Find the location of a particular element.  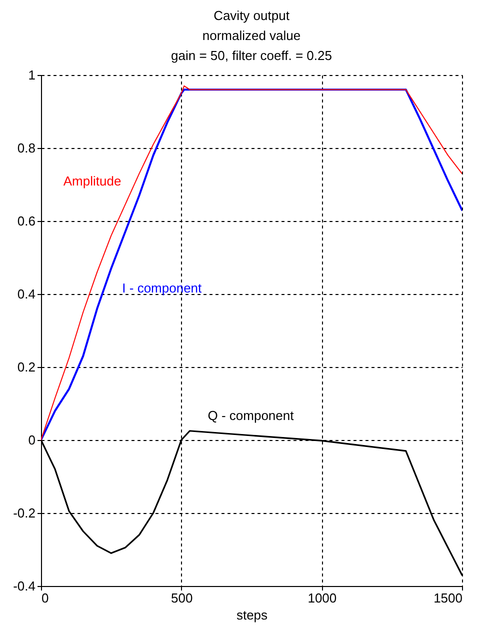

y-tick-label: 0.4 is located at coordinates (26, 294).